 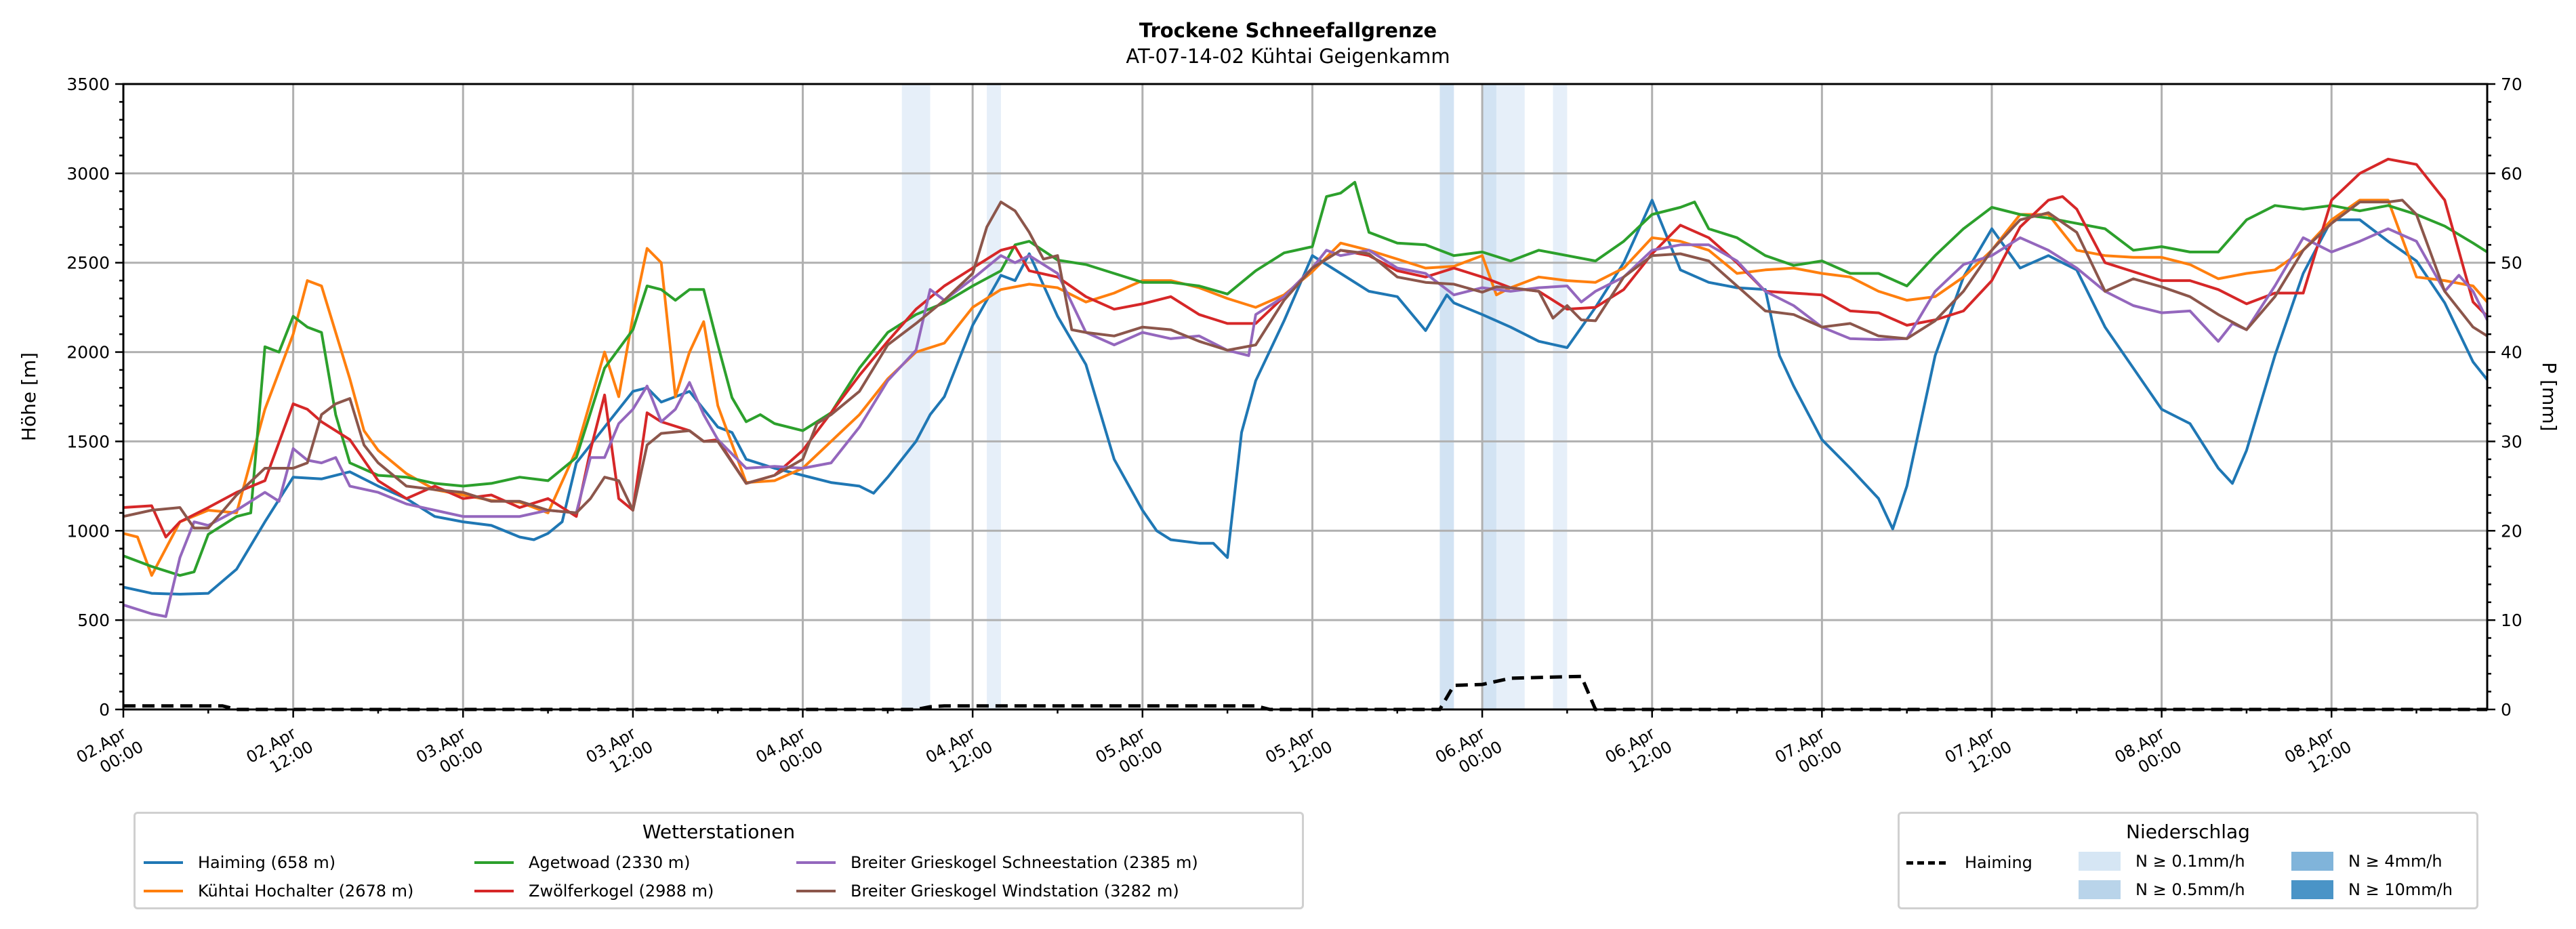 What do you see at coordinates (1299, 752) in the screenshot?
I see `x-tick-label: 05.Apr12:00` at bounding box center [1299, 752].